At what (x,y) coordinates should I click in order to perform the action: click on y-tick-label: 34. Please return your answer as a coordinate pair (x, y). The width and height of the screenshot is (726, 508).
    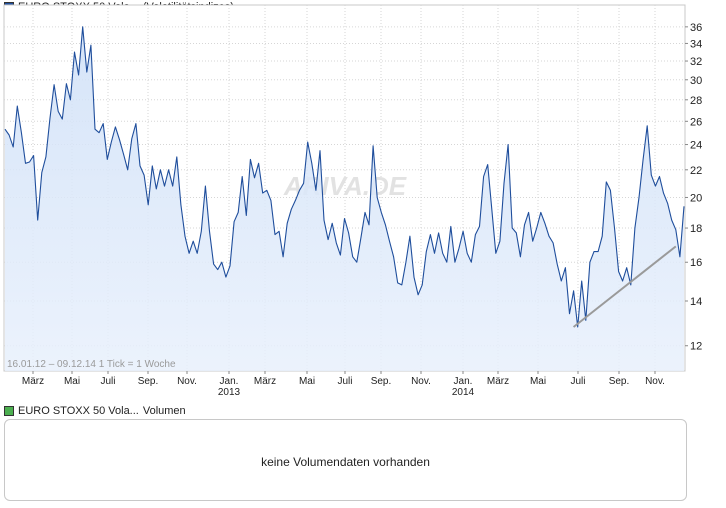
    Looking at the image, I should click on (696, 44).